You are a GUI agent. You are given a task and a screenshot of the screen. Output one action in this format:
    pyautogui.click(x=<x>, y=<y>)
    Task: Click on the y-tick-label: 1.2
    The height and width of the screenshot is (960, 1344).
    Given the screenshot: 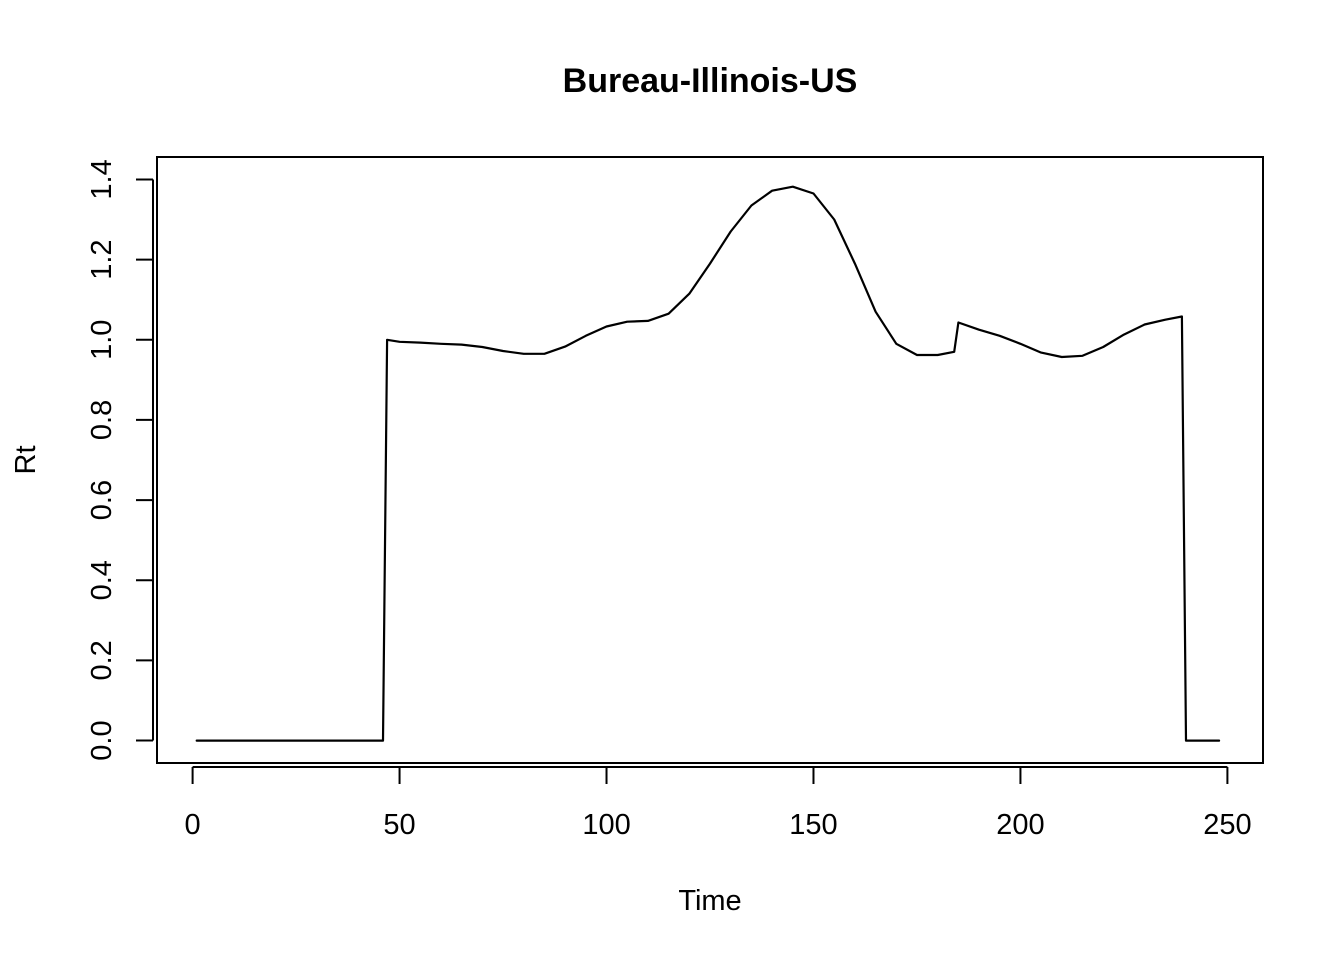 What is the action you would take?
    pyautogui.click(x=102, y=259)
    